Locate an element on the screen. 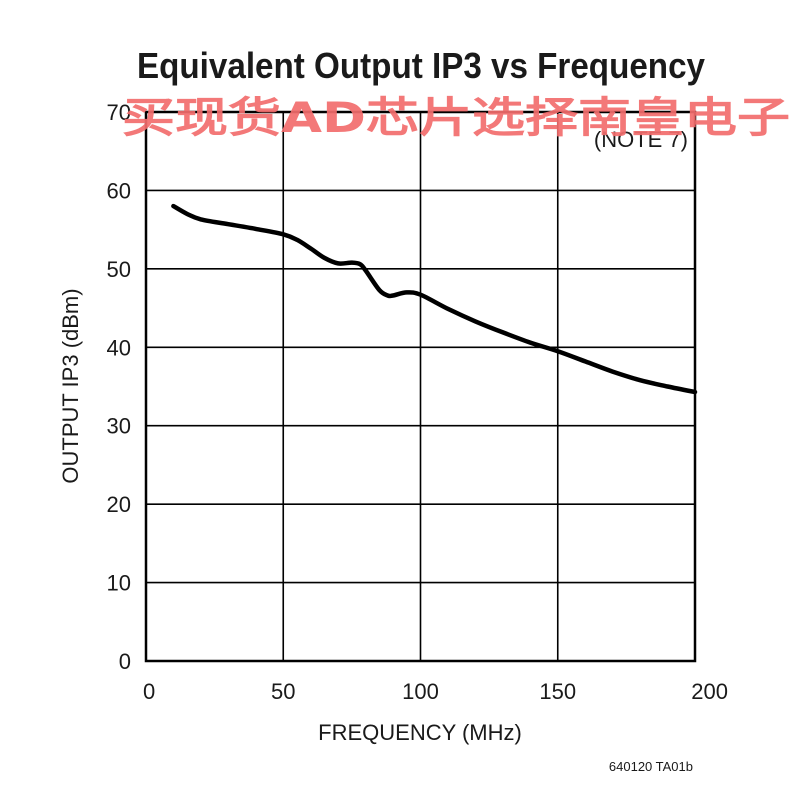  y-tick-40: 40 is located at coordinates (119, 347).